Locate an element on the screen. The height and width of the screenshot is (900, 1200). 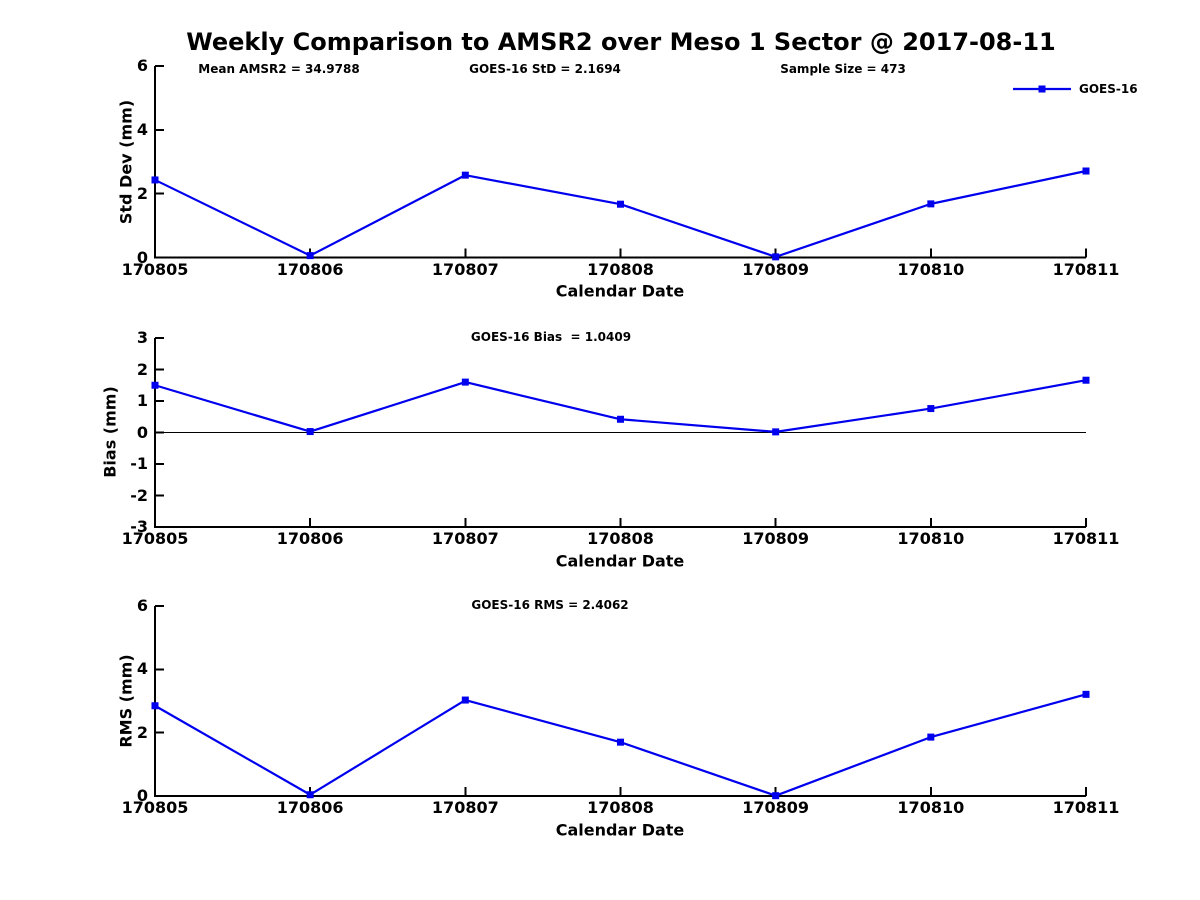
annotation-goes16-rms: GOES-16 RMS = 2.4062 is located at coordinates (550, 605).